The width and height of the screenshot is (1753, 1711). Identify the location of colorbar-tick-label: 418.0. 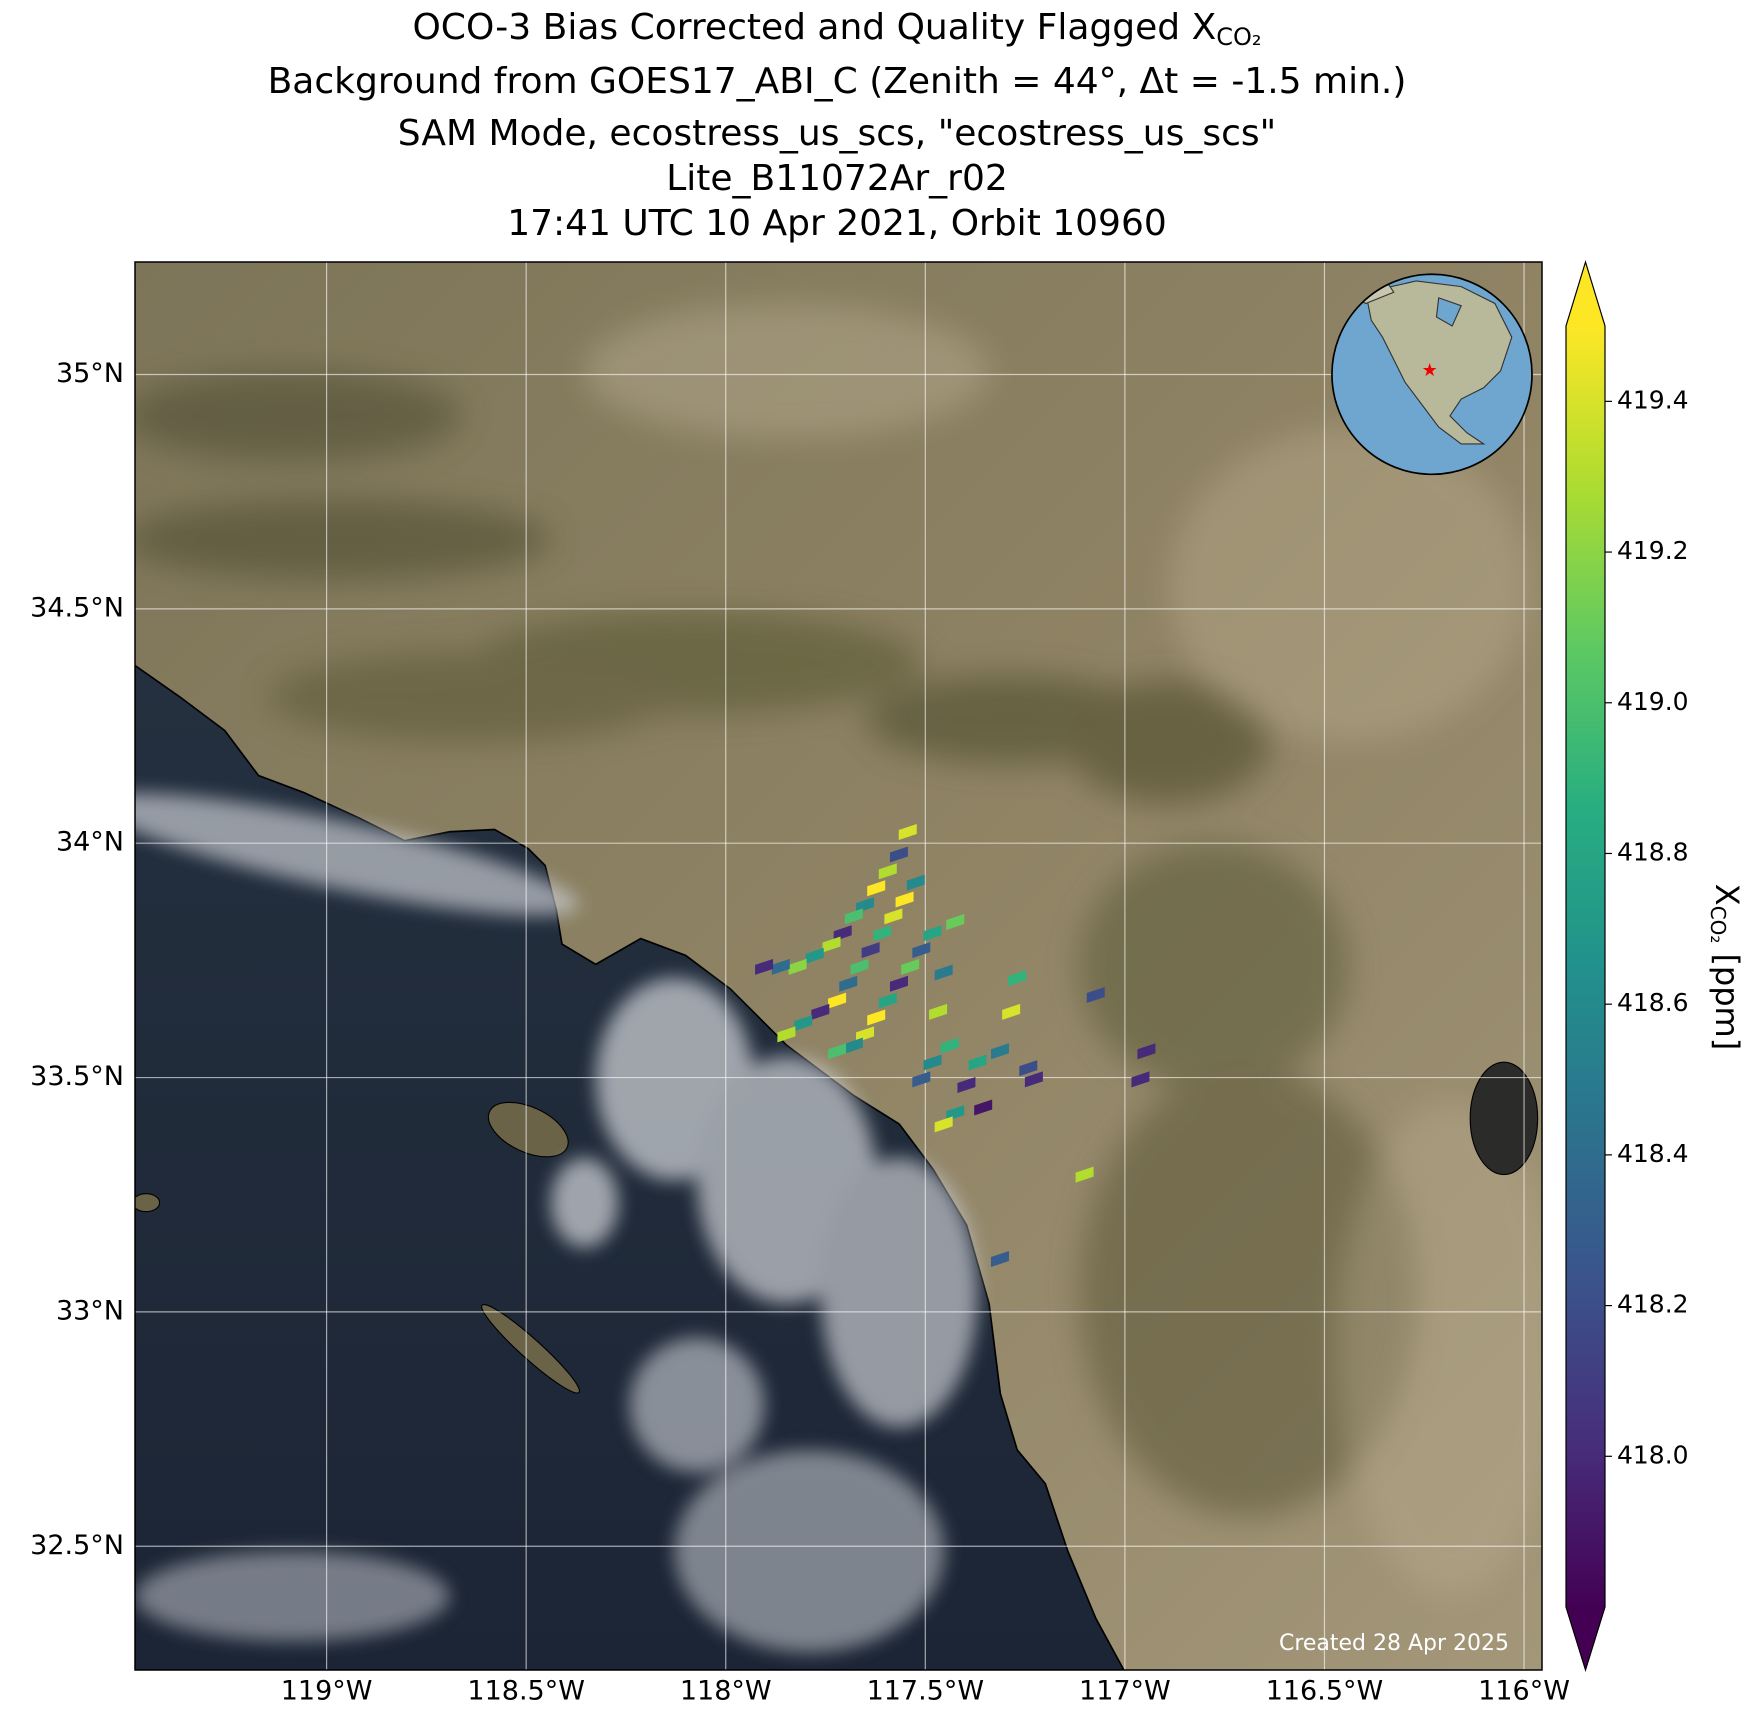
(1653, 1454).